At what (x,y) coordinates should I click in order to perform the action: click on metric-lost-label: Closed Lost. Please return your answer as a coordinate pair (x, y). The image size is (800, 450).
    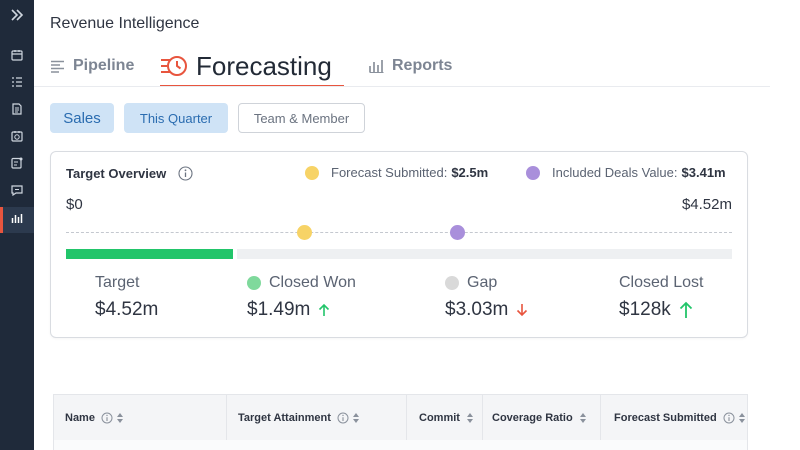
    Looking at the image, I should click on (661, 282).